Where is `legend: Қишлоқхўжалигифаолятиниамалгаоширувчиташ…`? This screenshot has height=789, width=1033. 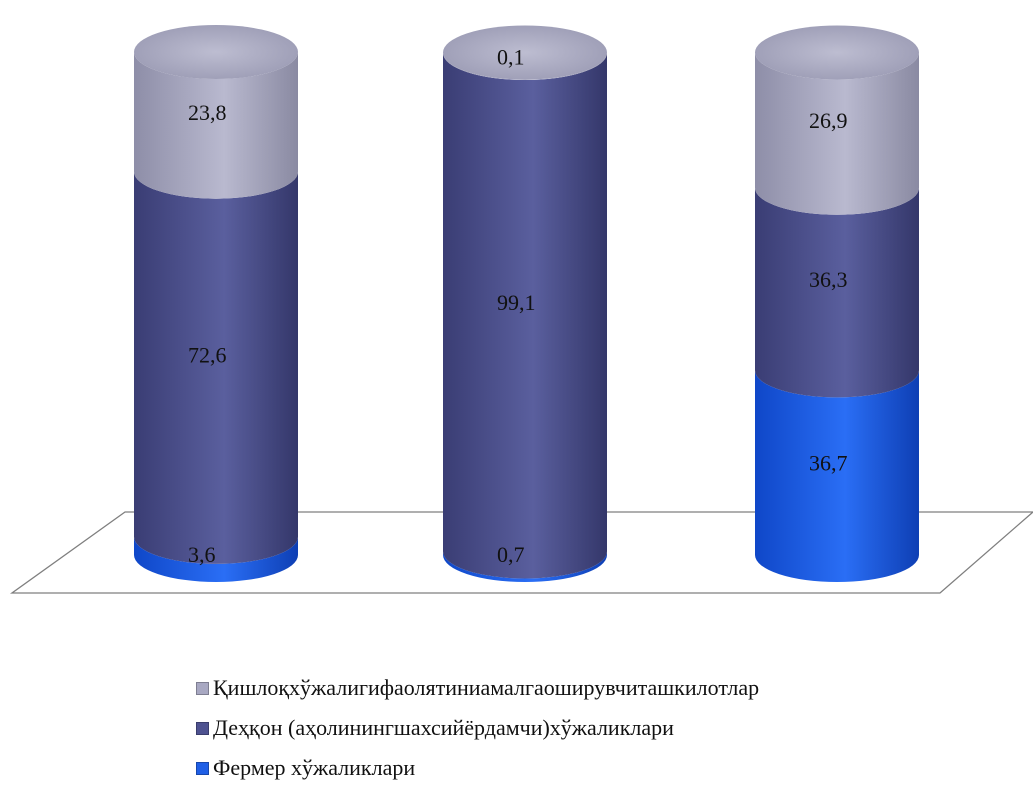
legend: Қишлоқхўжалигифаолятиниамалгаоширувчиташ… is located at coordinates (596, 728).